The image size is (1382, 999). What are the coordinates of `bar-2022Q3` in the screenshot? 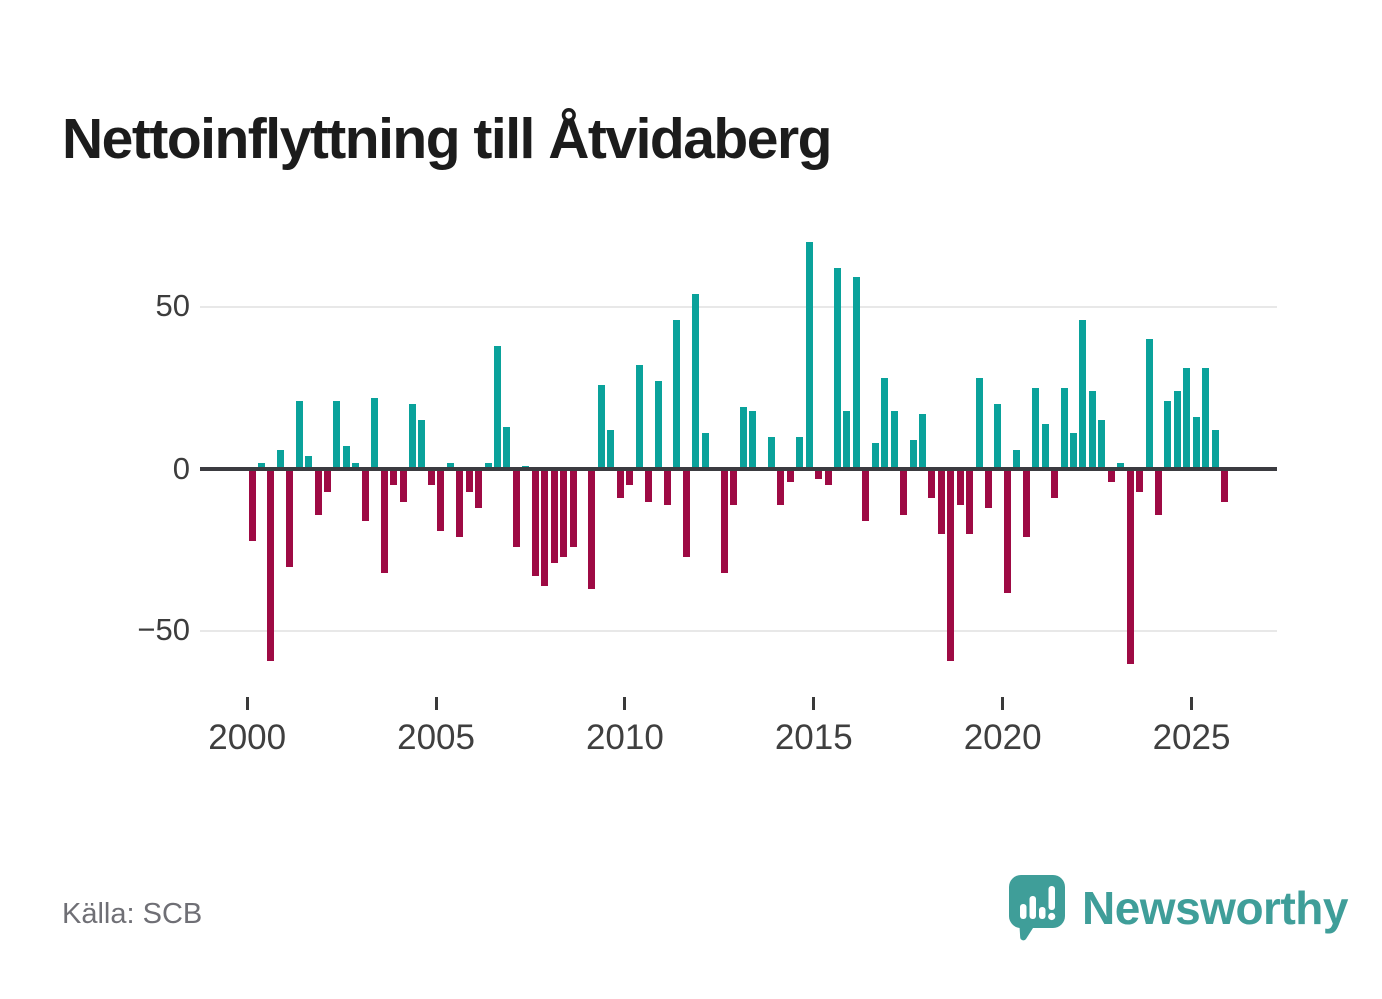 It's located at (1102, 444).